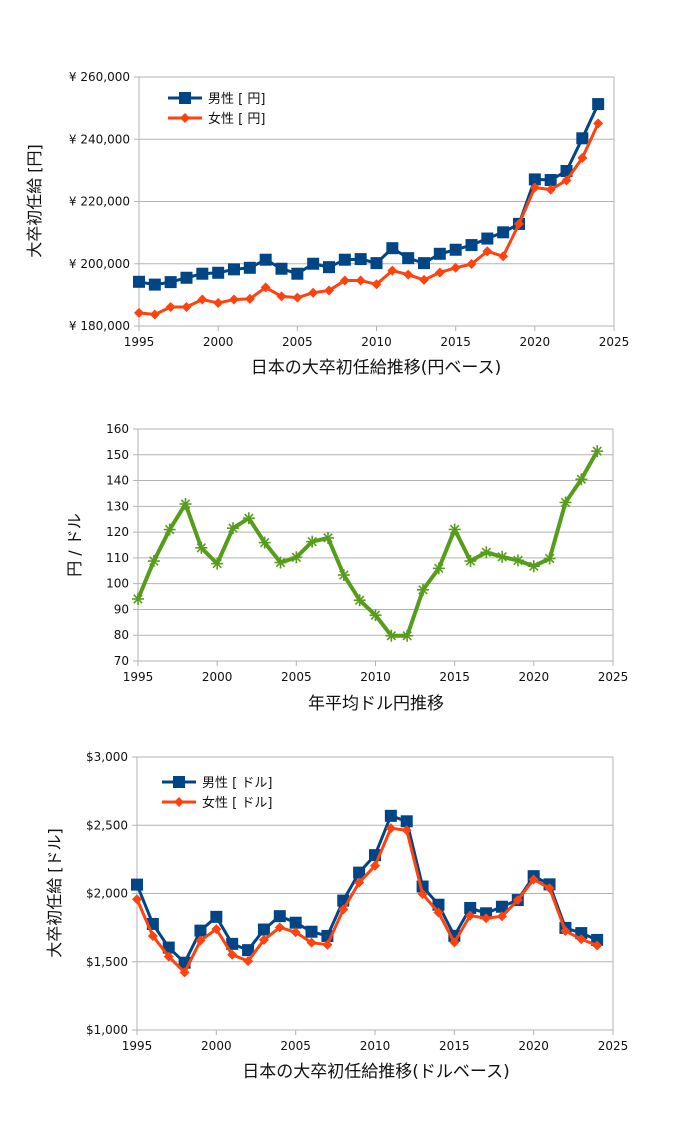  What do you see at coordinates (376, 368) in the screenshot?
I see `x-axis-title: 日本の大卒初任給推移(円ベース)` at bounding box center [376, 368].